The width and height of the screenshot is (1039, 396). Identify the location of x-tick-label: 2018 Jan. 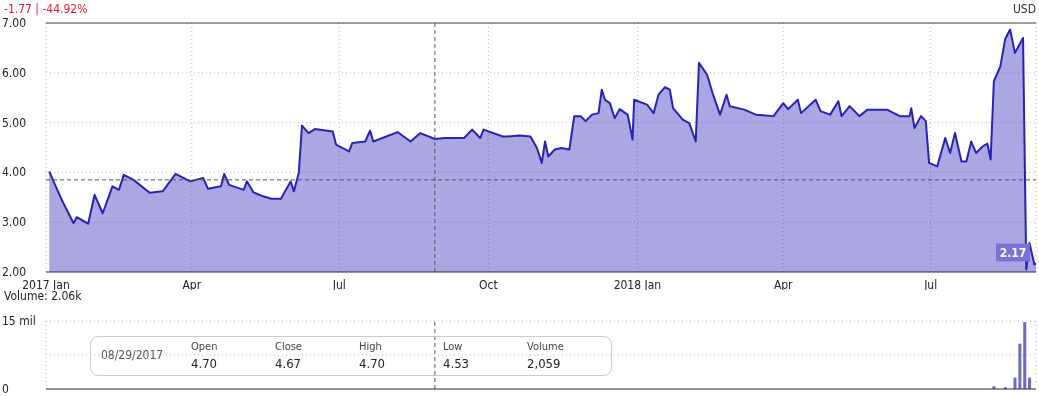
(637, 284).